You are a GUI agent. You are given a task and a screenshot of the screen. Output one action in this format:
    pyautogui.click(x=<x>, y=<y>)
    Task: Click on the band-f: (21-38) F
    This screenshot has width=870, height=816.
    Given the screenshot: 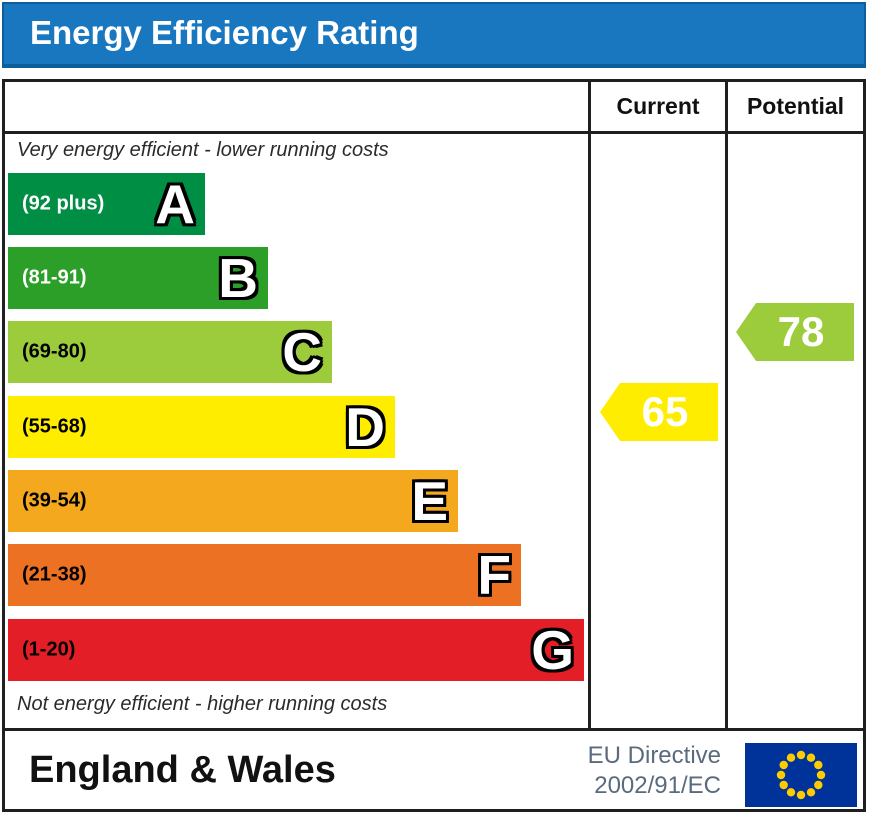 What is the action you would take?
    pyautogui.click(x=264, y=575)
    